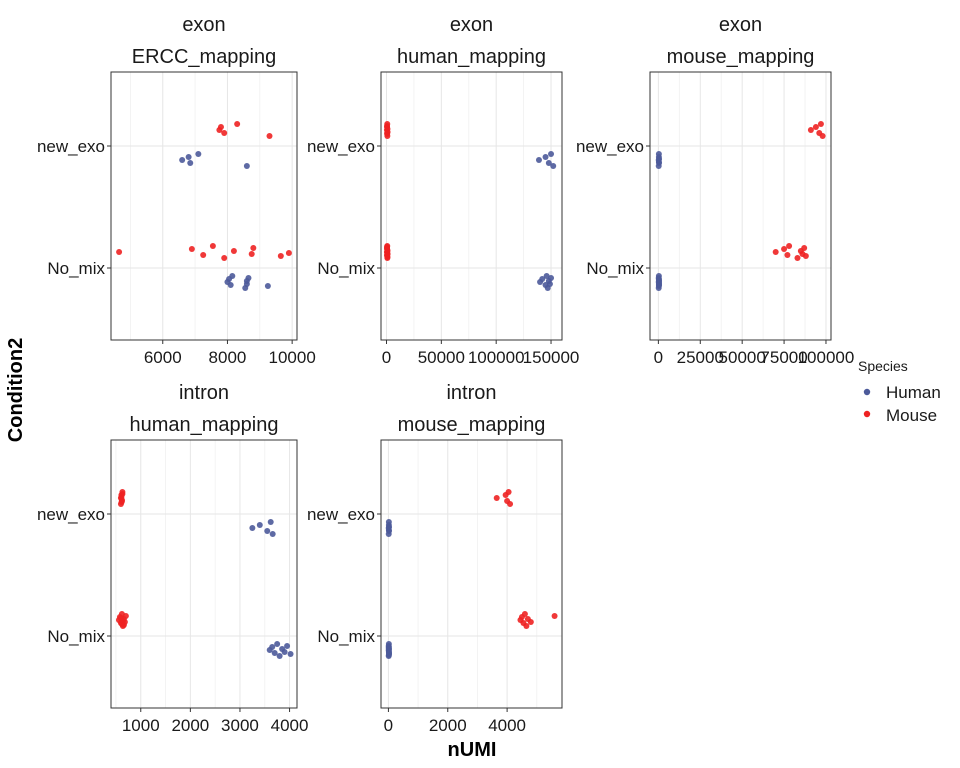 This screenshot has height=768, width=960. I want to click on facet-strip-label-top: intron, so click(204, 393).